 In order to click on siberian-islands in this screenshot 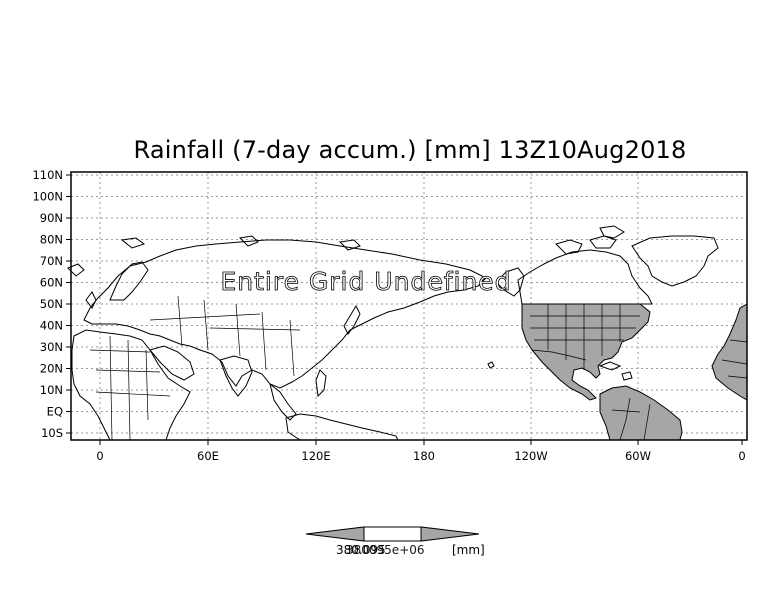, I will do `click(240, 243)`.